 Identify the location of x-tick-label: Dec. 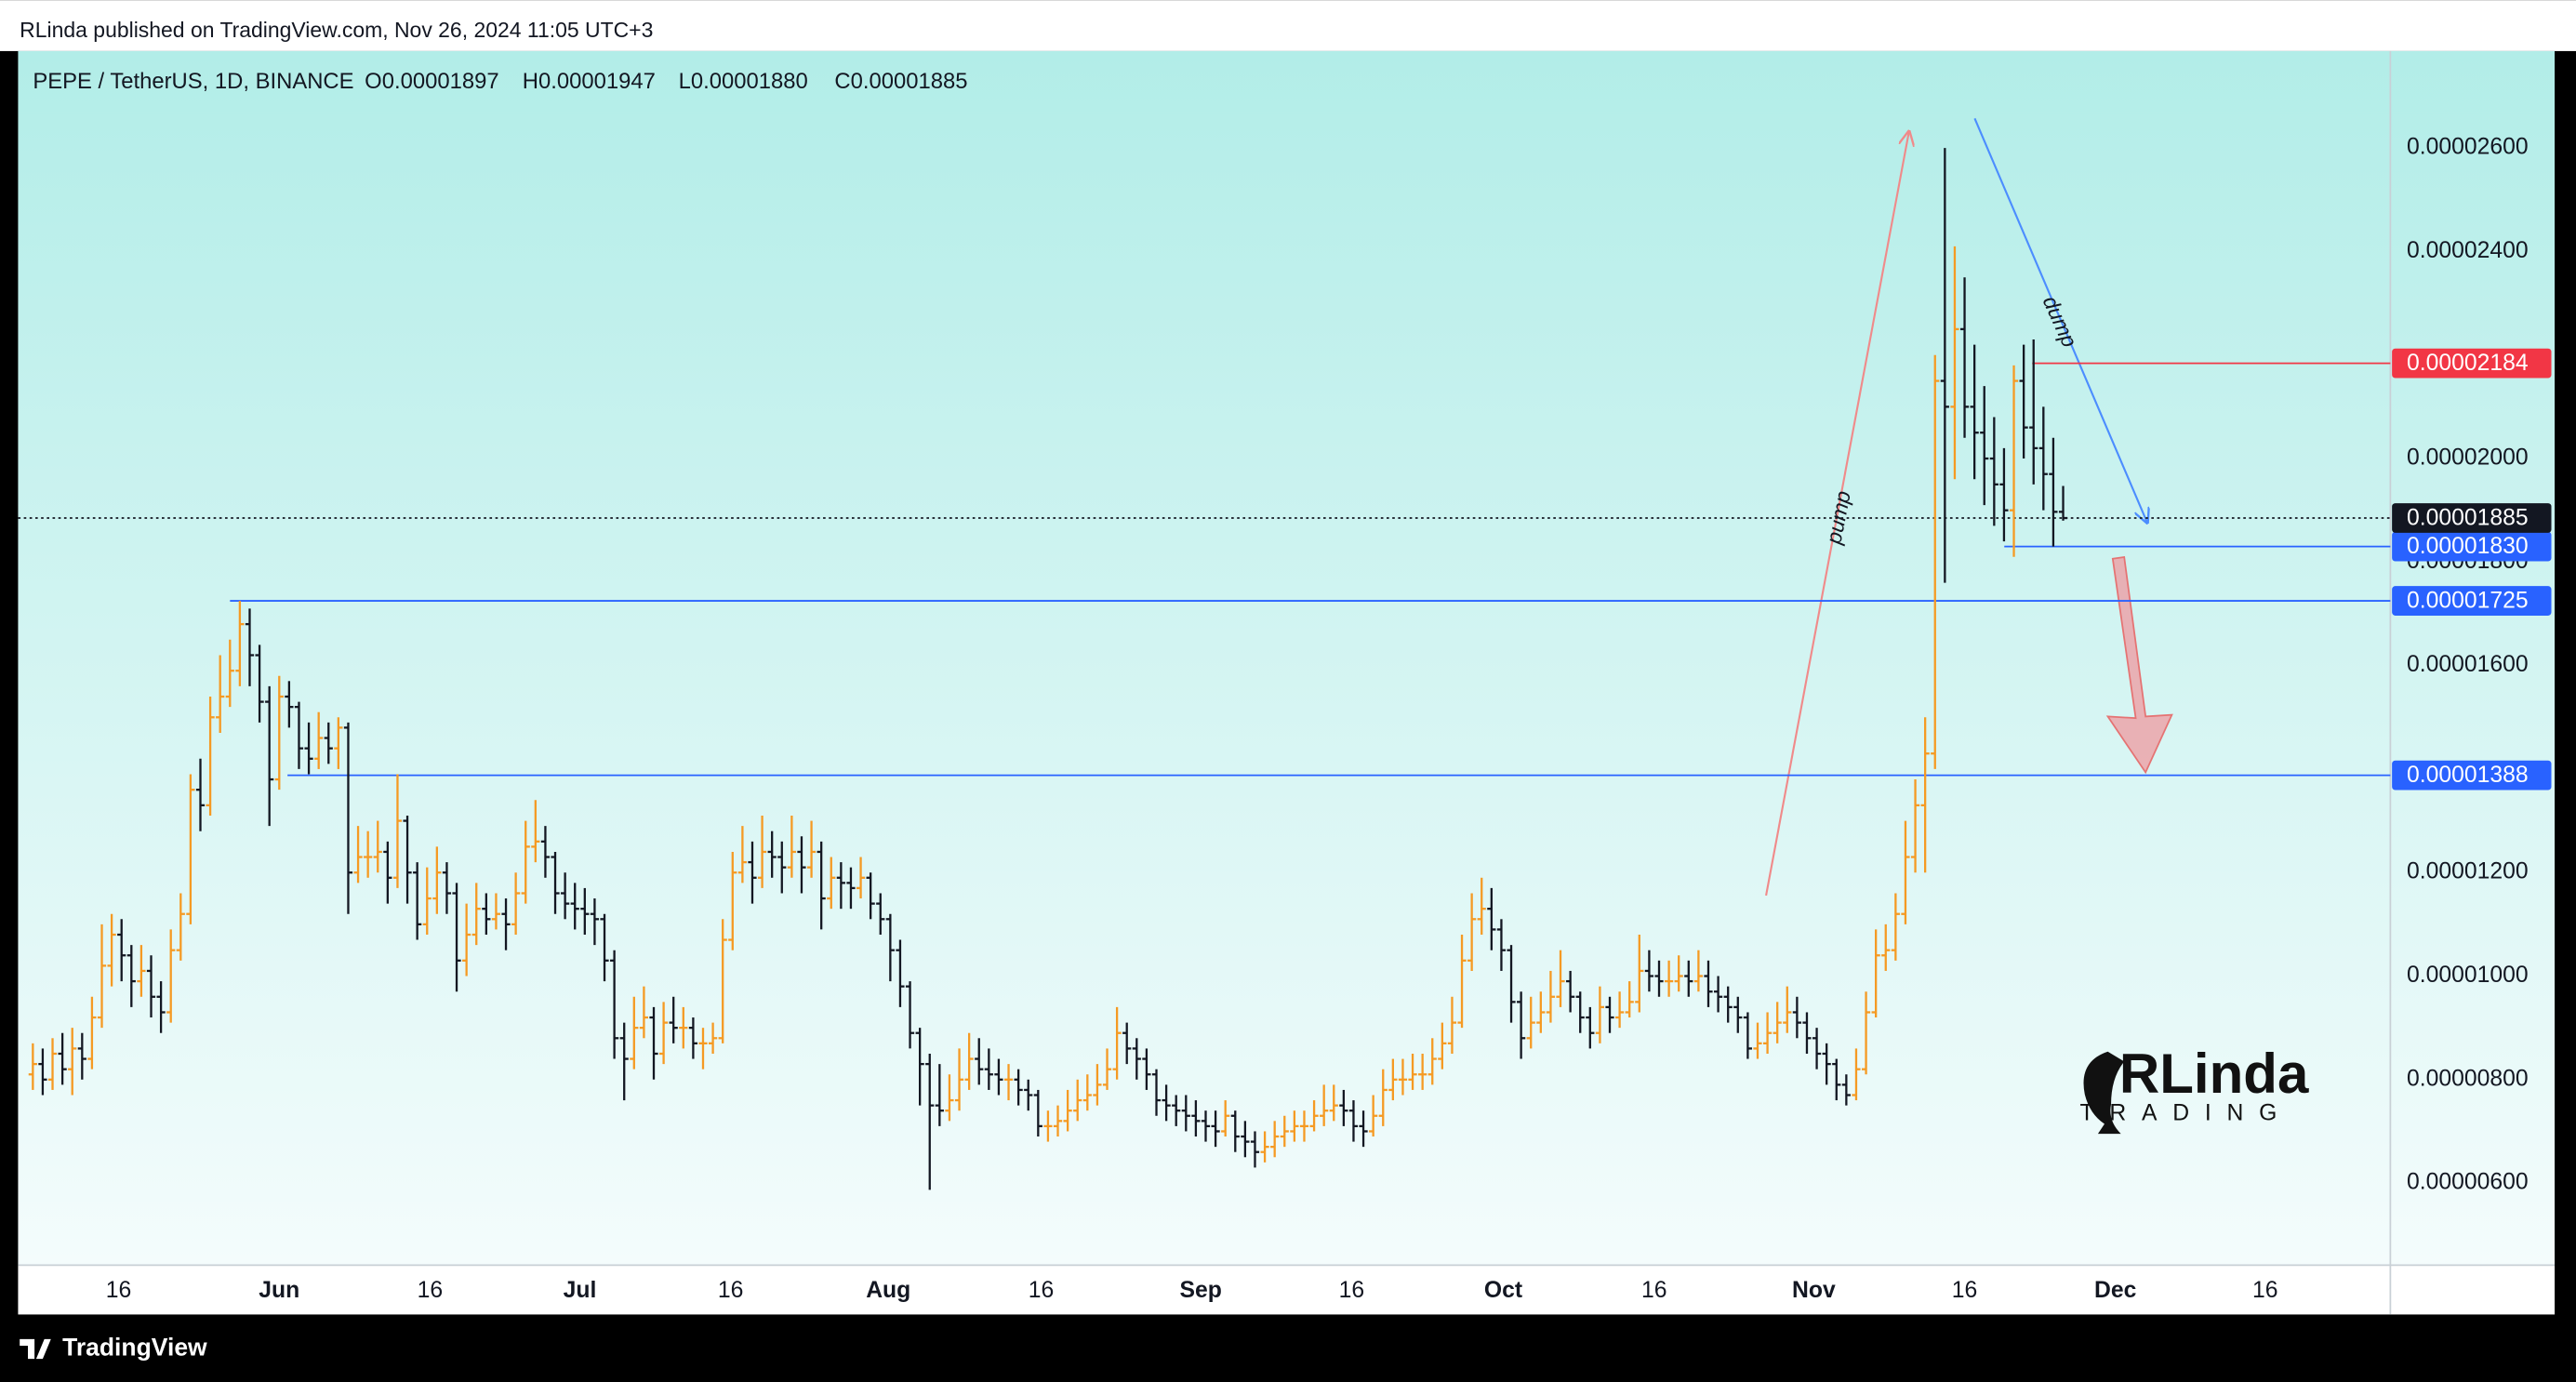
(2115, 1291).